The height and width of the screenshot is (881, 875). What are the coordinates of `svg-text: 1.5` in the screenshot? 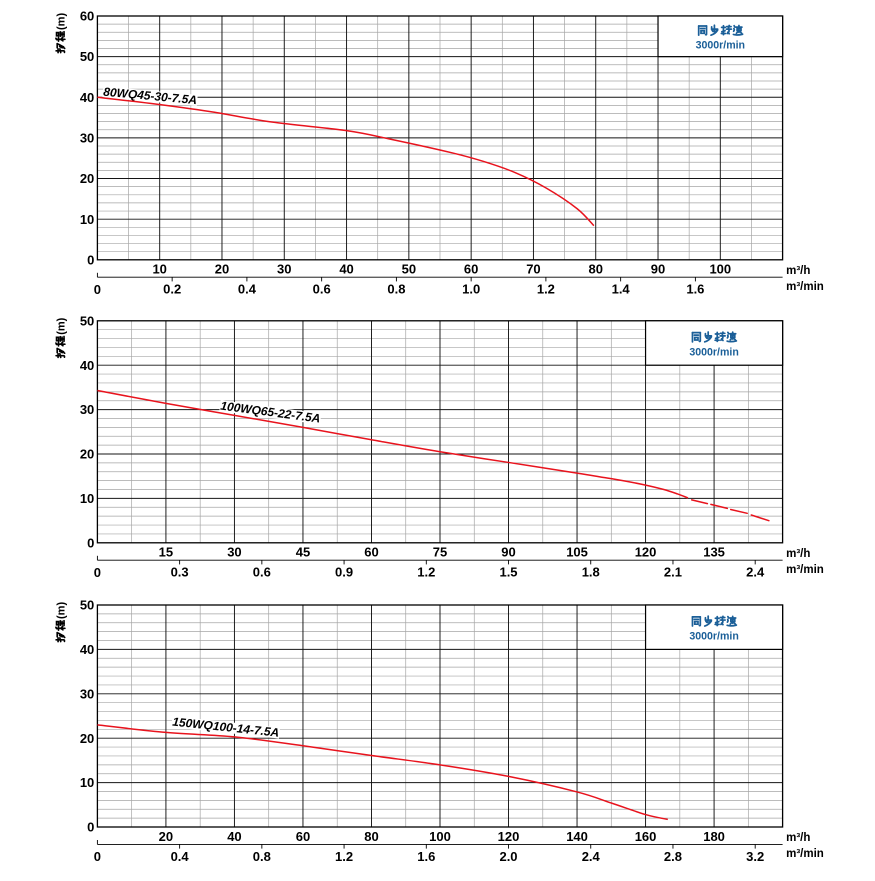 It's located at (508, 572).